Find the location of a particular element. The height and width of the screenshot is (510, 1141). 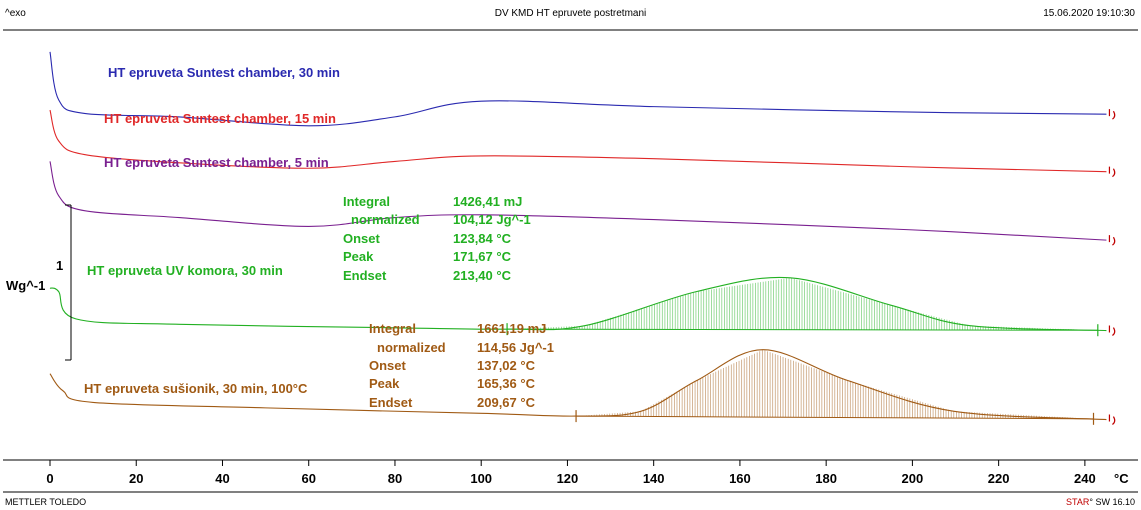

brown-normalized-value: 114,56 Jg^-1 is located at coordinates (515, 347).